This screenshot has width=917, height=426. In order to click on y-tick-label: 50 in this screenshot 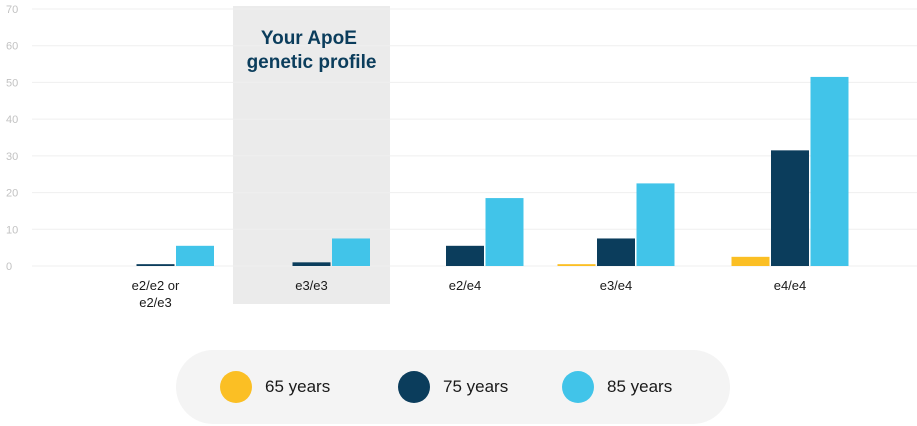, I will do `click(12, 83)`.